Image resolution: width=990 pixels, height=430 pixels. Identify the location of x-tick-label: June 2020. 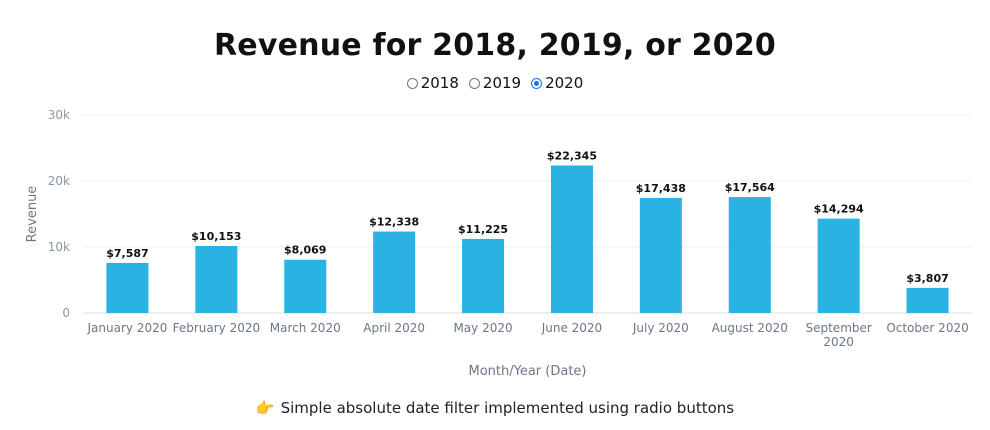
(572, 328).